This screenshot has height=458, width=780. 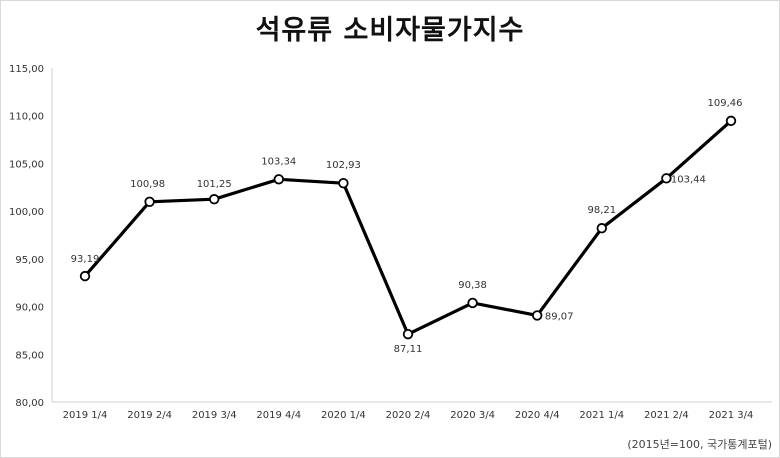 What do you see at coordinates (26, 164) in the screenshot?
I see `y-tick-label: 105,00` at bounding box center [26, 164].